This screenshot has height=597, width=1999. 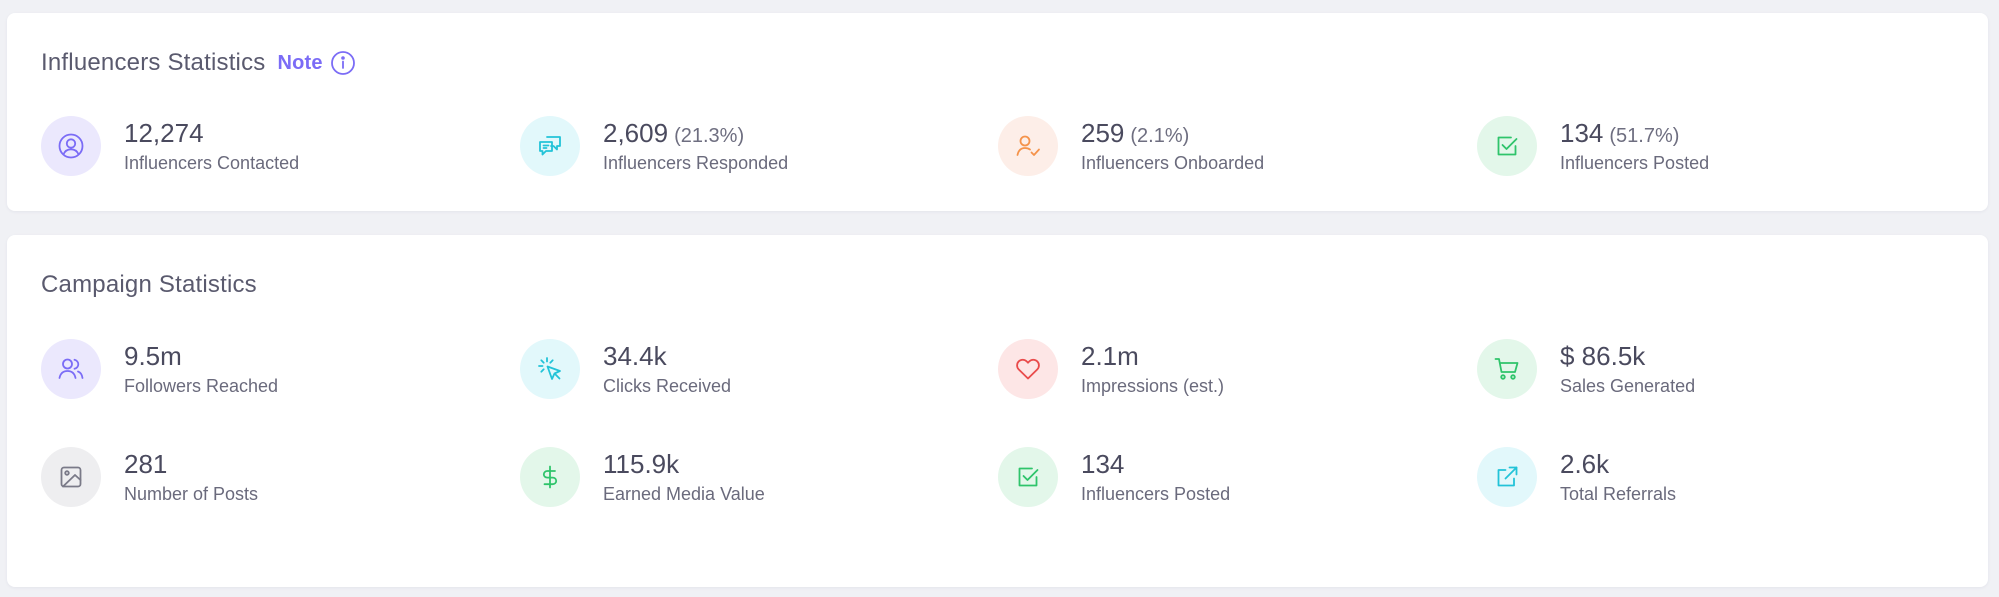 I want to click on stat-label: Influencers Contacted, so click(x=212, y=163).